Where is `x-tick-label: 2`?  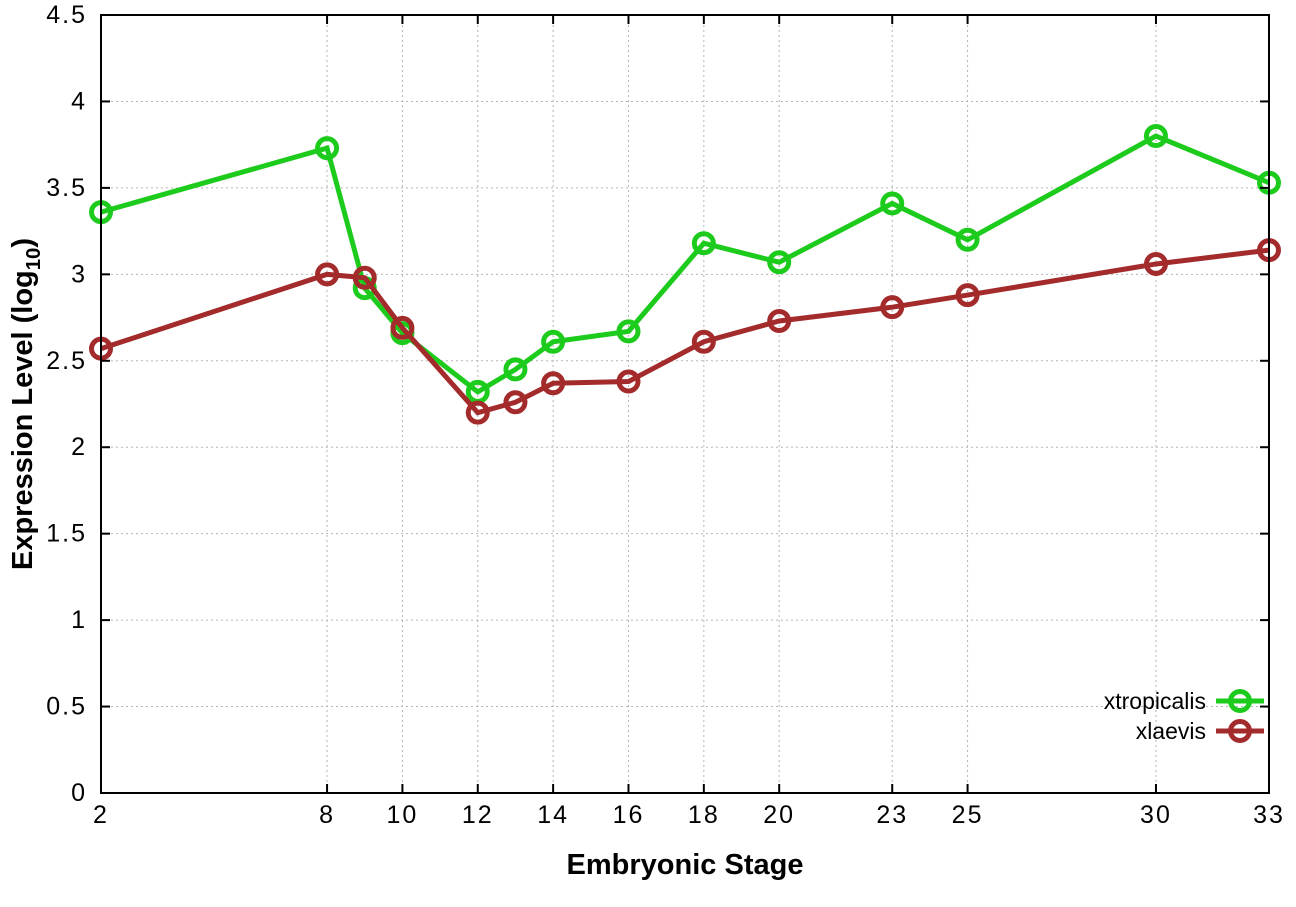
x-tick-label: 2 is located at coordinates (101, 815).